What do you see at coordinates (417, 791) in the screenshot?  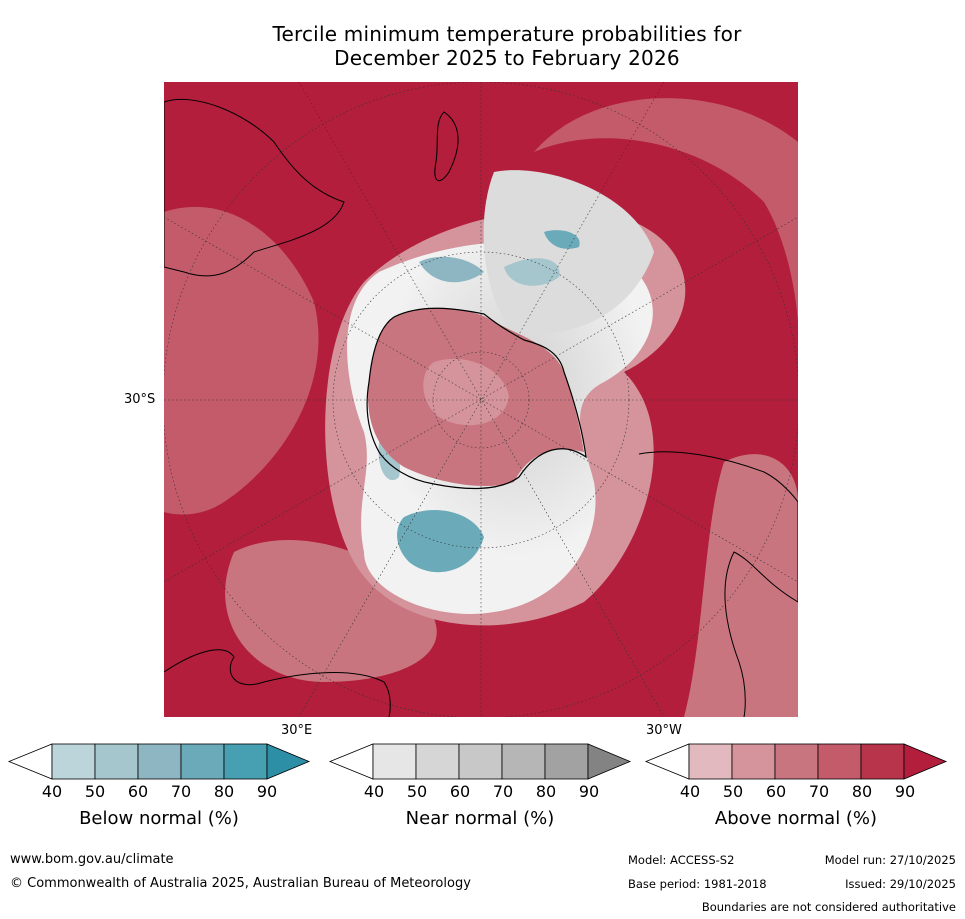 I see `near-tick-50: 50` at bounding box center [417, 791].